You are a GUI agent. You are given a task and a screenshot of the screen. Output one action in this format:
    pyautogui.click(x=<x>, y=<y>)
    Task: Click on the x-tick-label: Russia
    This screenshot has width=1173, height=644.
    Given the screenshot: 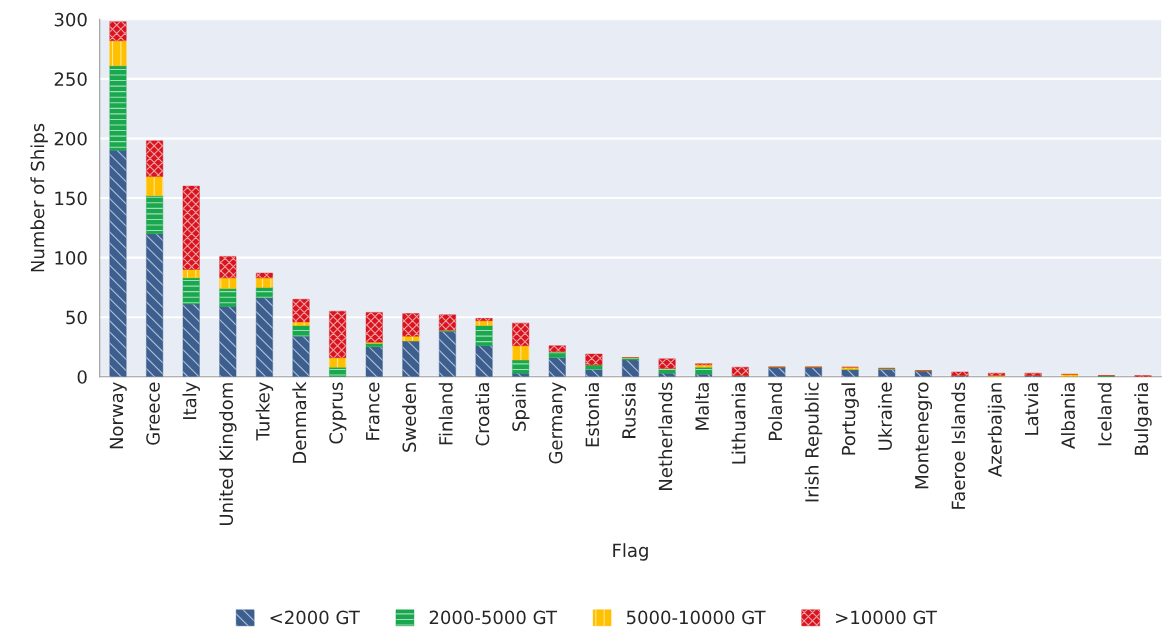 What is the action you would take?
    pyautogui.click(x=628, y=410)
    